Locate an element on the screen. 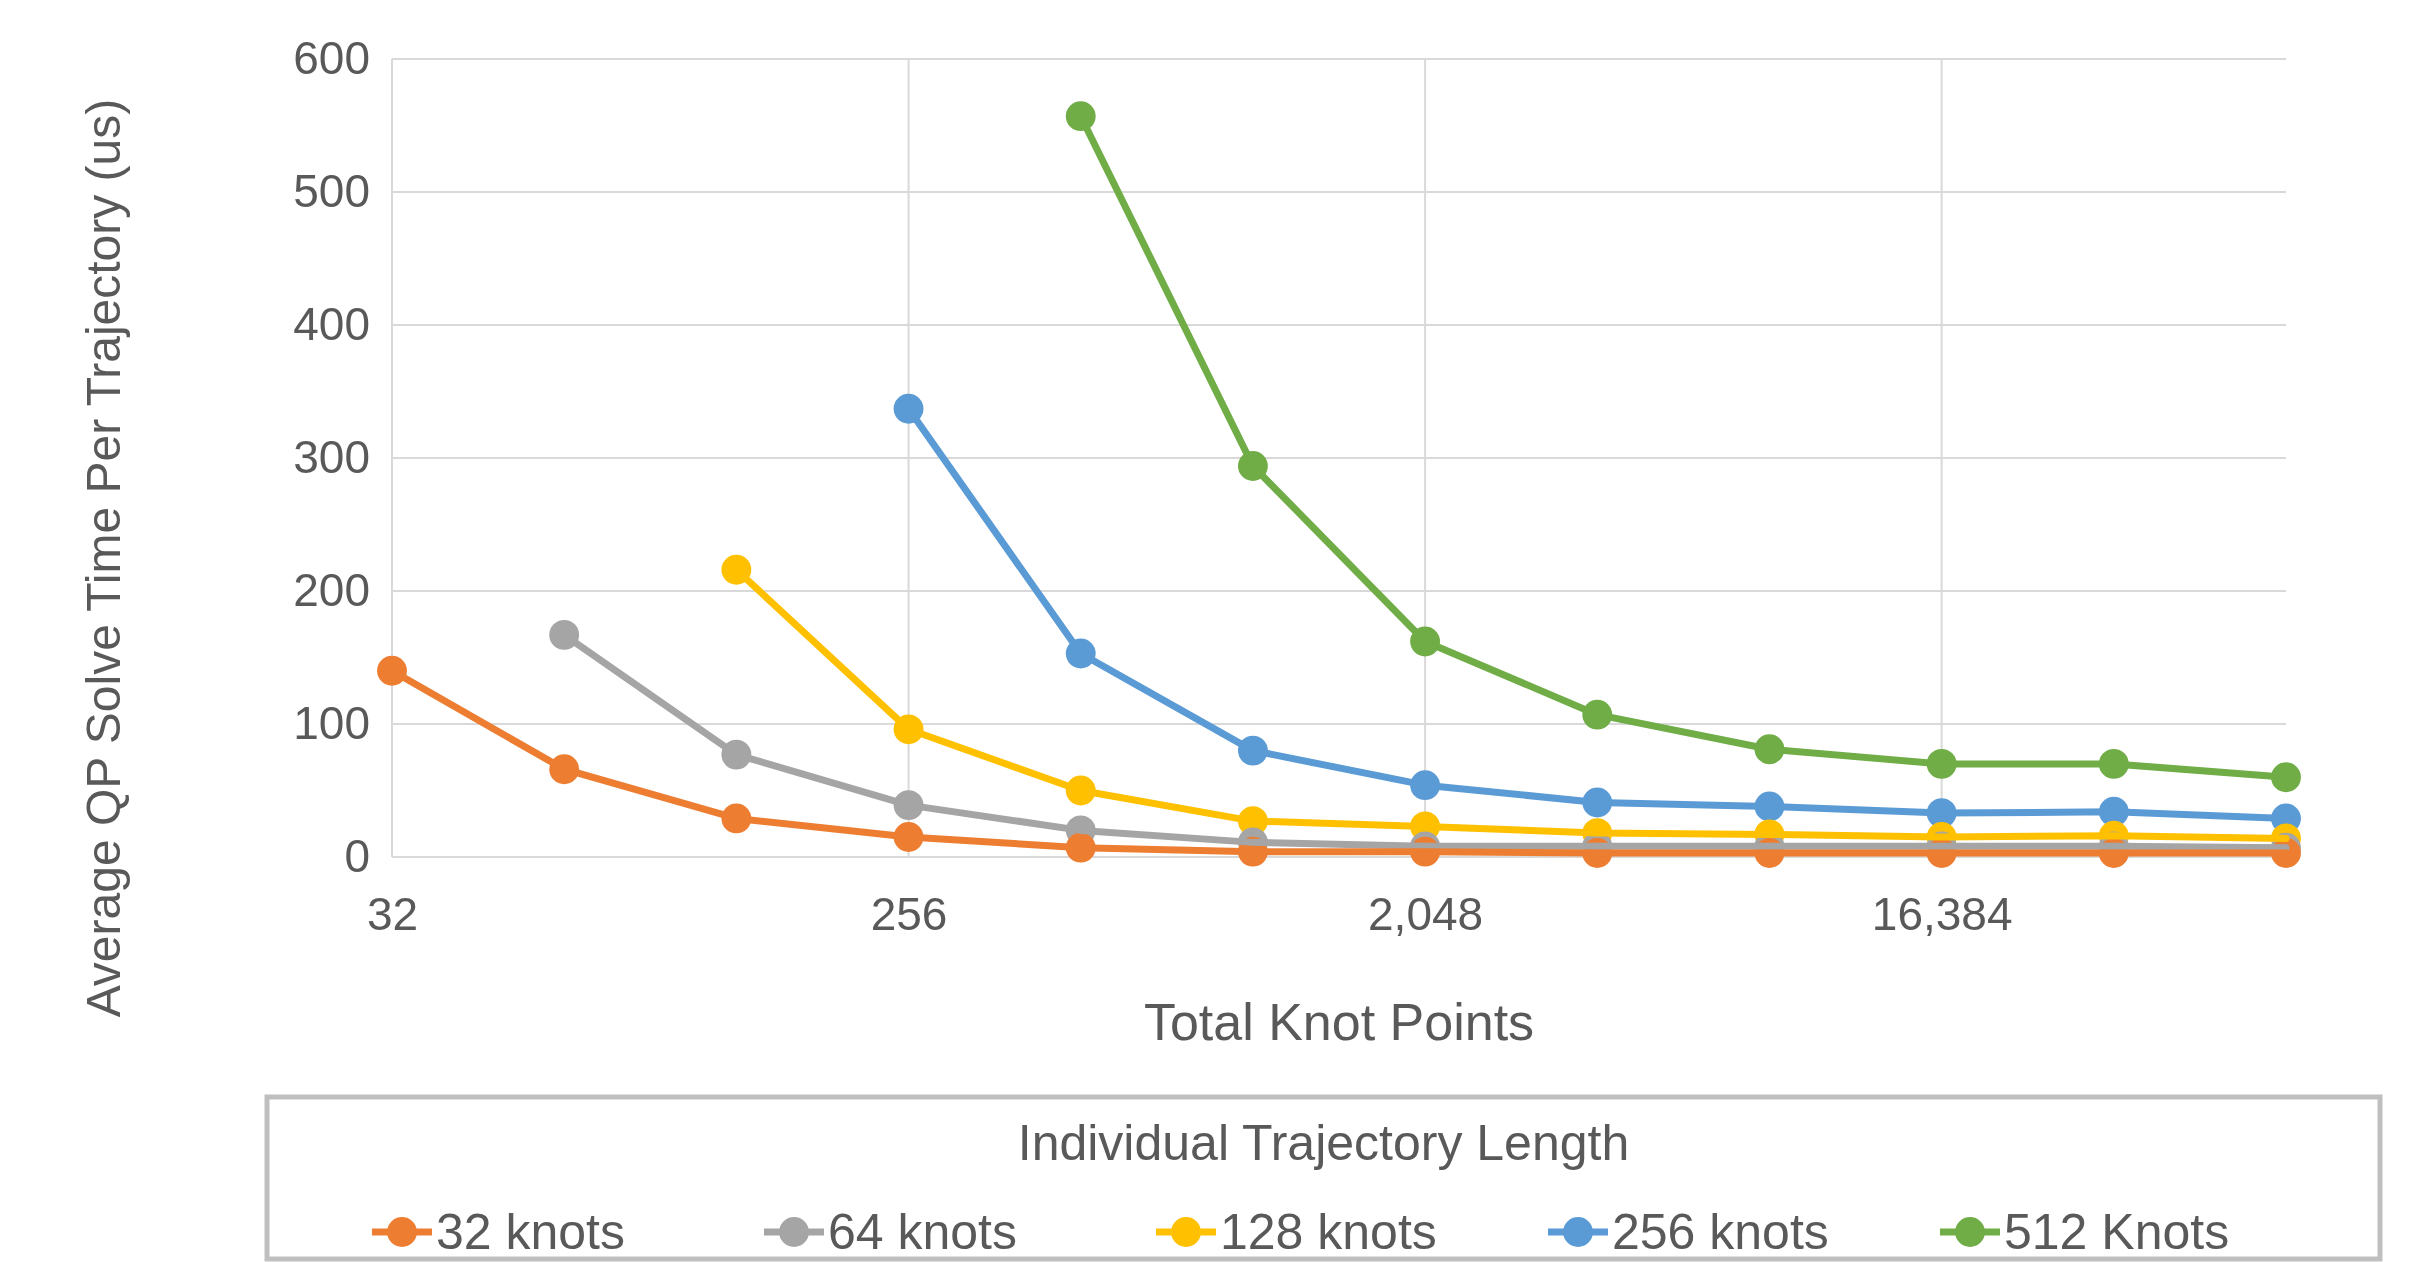  y-tick-label: 600 is located at coordinates (331, 58).